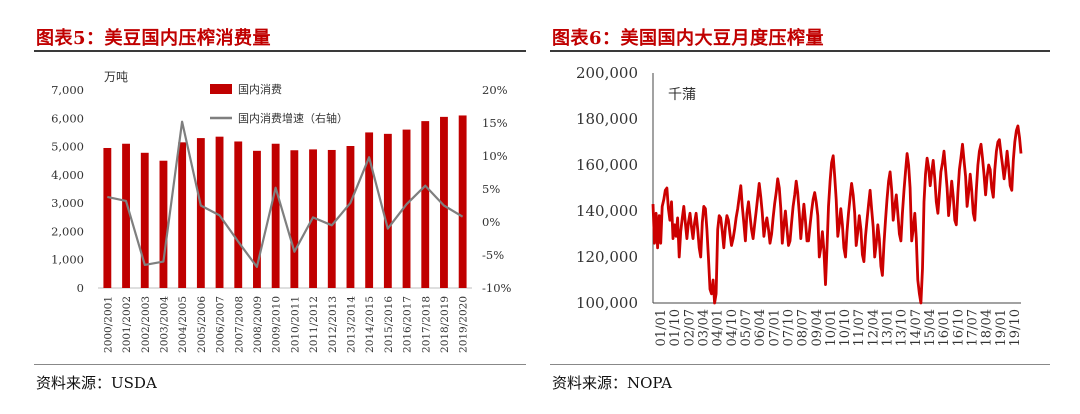 This screenshot has height=414, width=1080. I want to click on left-unit-label: 万吨, so click(116, 77).